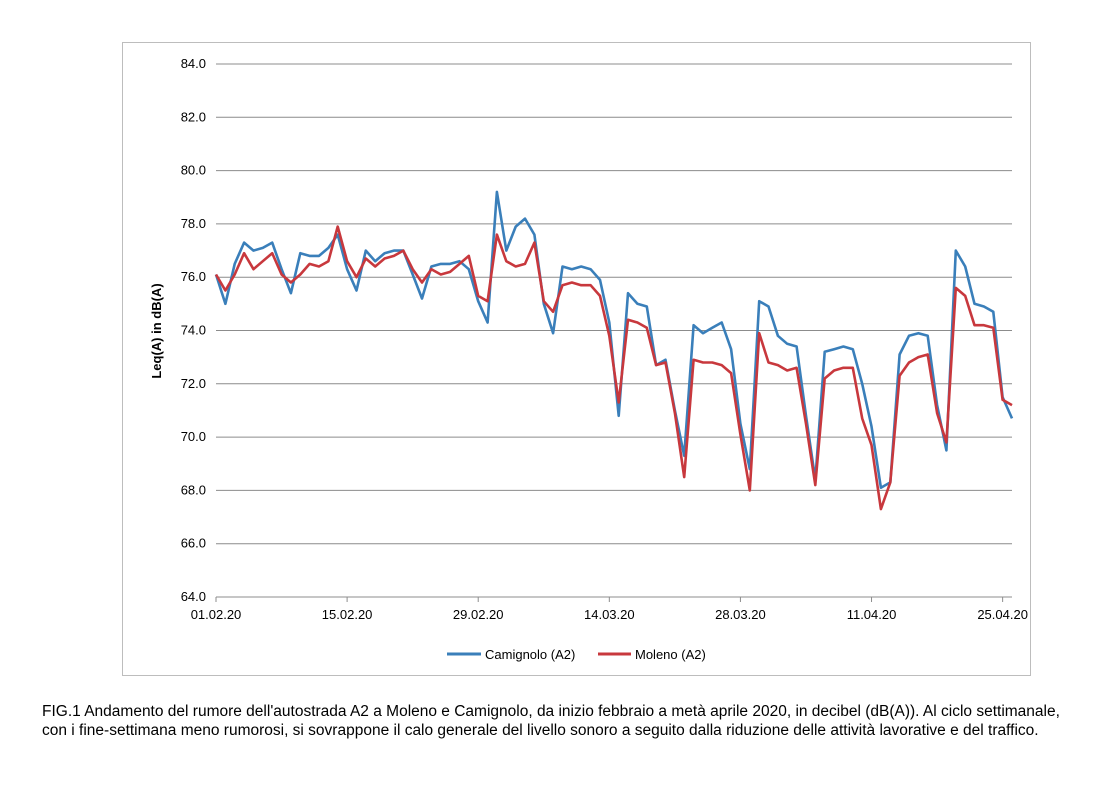 The height and width of the screenshot is (787, 1120). What do you see at coordinates (193, 383) in the screenshot?
I see `y-tick-label: 72.0` at bounding box center [193, 383].